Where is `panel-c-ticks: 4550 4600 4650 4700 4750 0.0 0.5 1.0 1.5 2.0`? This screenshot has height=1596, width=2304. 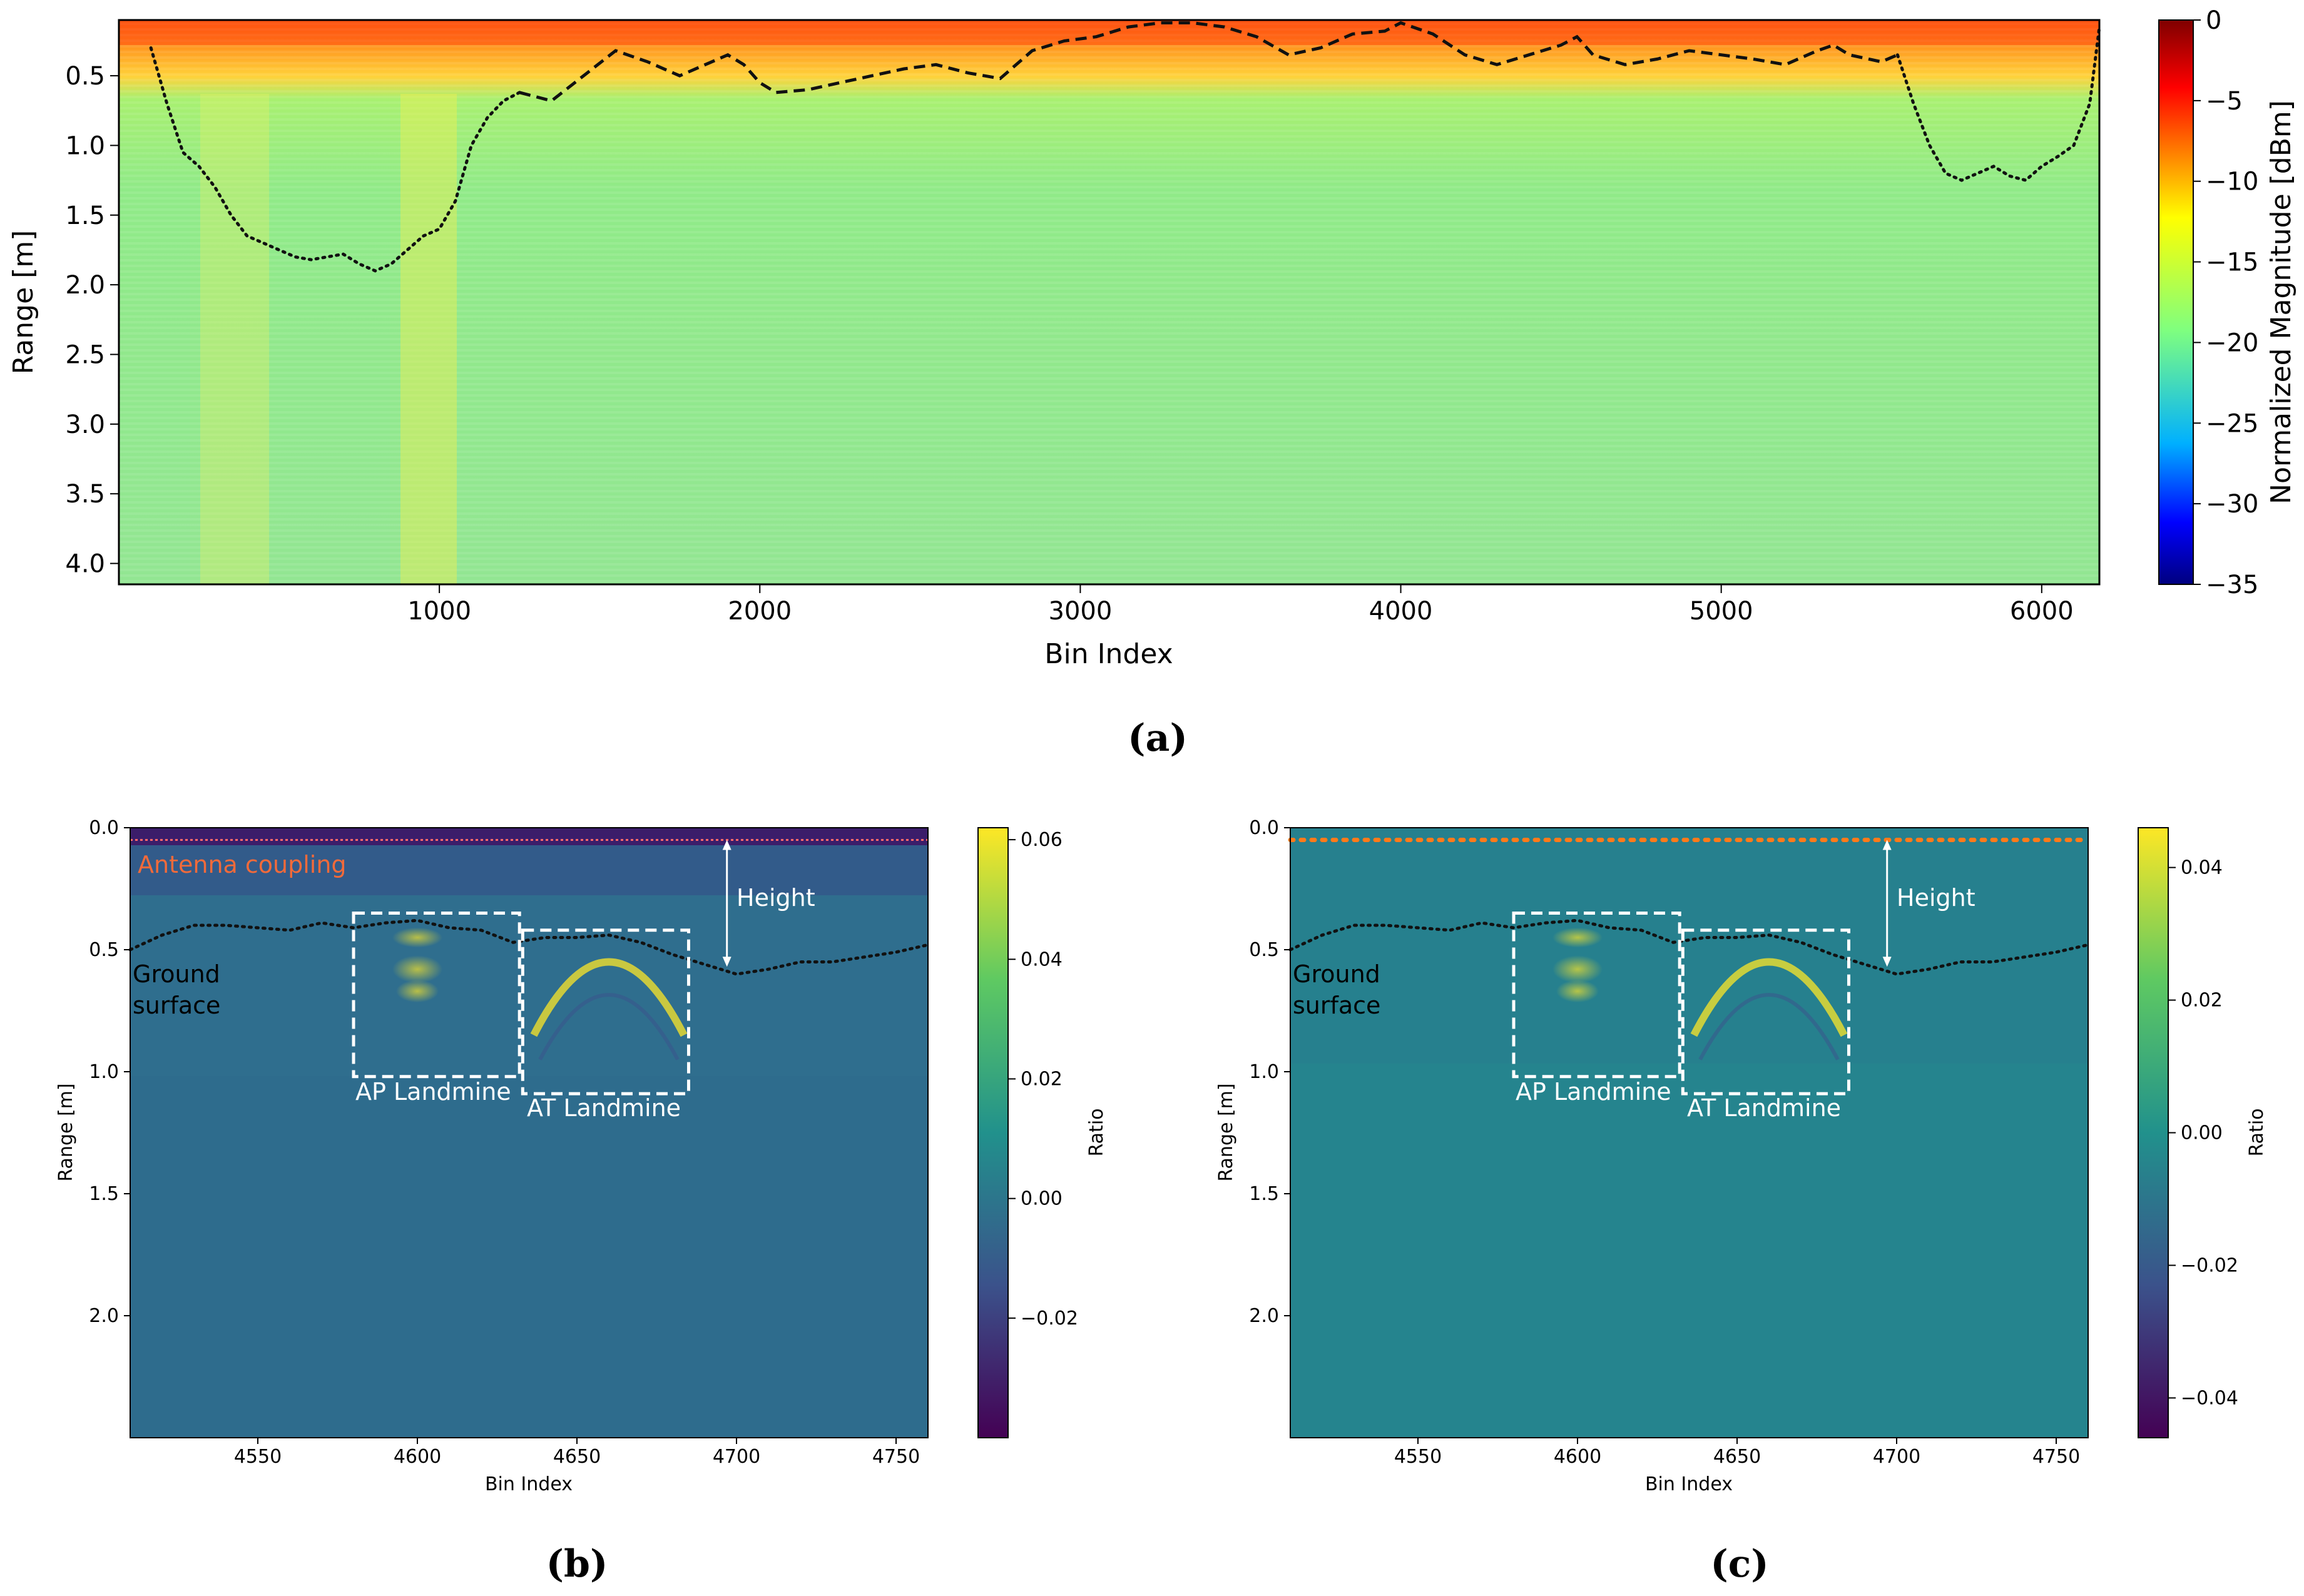 panel-c-ticks: 4550 4600 4650 4700 4750 0.0 0.5 1.0 1.5 2.0 is located at coordinates (1664, 1142).